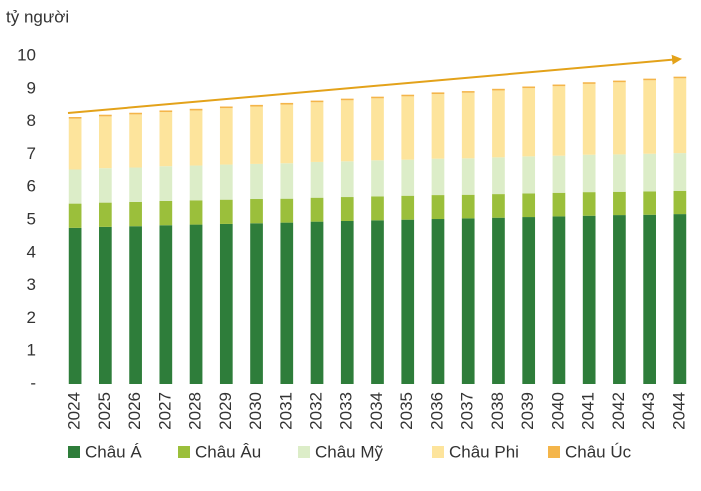  Describe the element at coordinates (376, 411) in the screenshot. I see `x-tick-label: 2034` at that location.